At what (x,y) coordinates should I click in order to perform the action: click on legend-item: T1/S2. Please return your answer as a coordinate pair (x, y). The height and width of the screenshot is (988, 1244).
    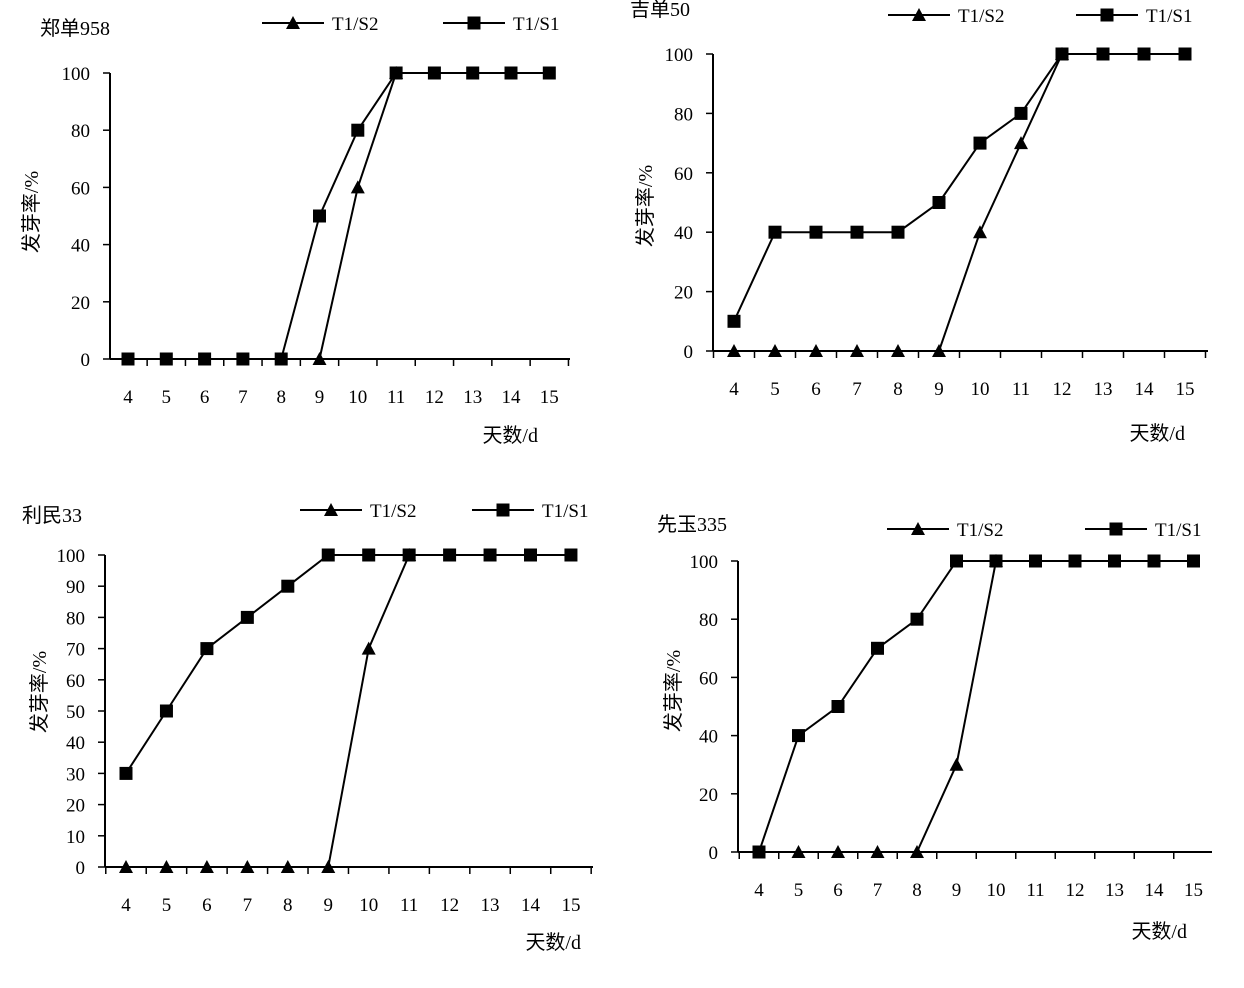
    Looking at the image, I should click on (358, 511).